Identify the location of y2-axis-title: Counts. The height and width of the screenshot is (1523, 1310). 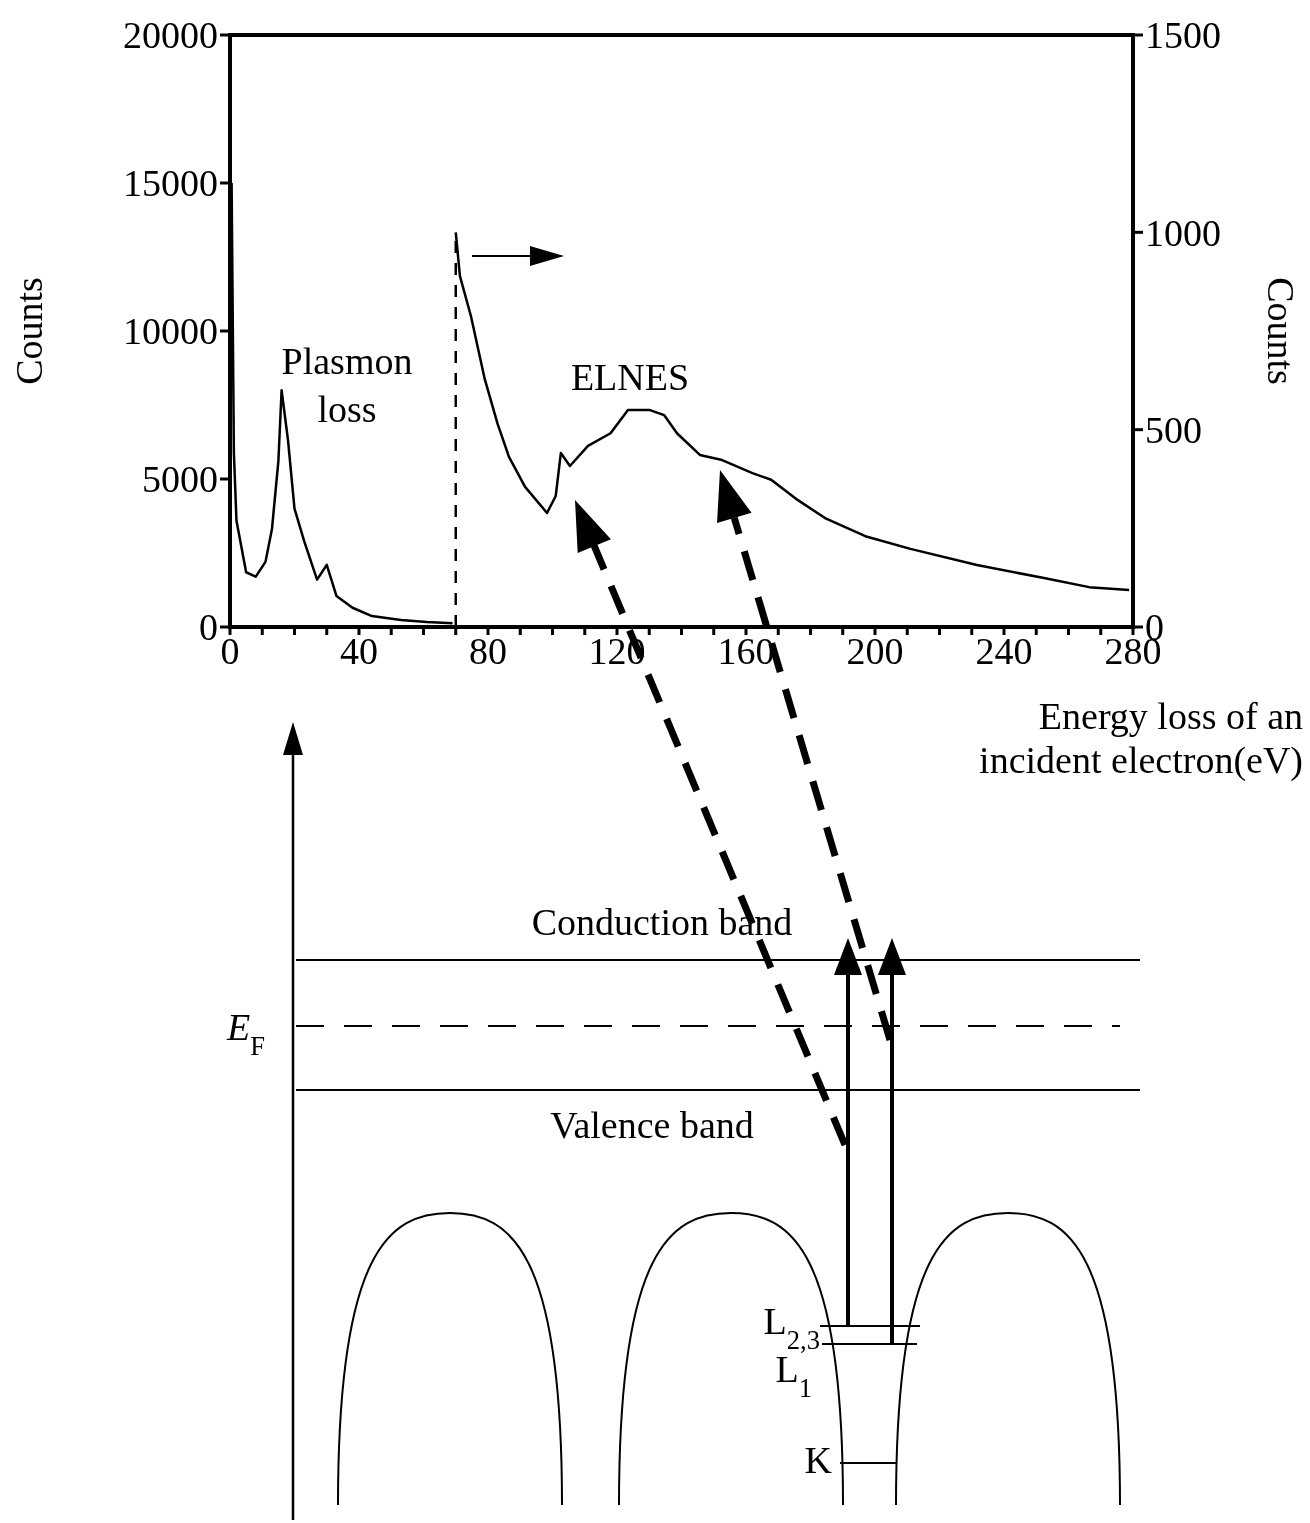
(1281, 331).